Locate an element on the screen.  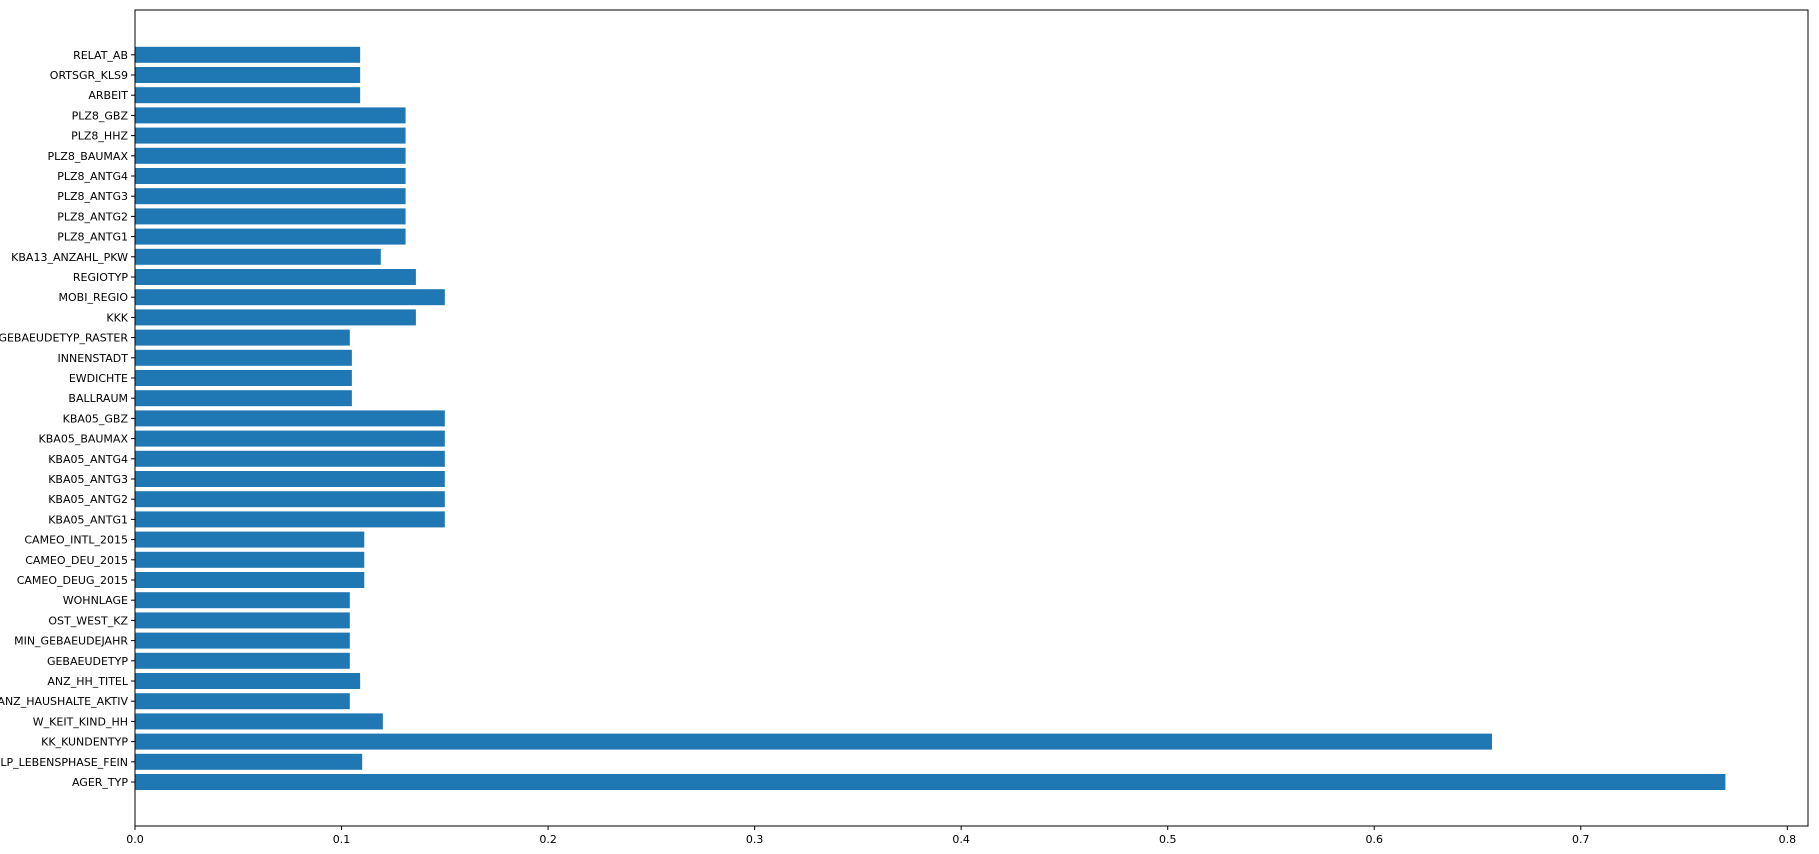
bar-plz8-antg3 is located at coordinates (270, 196).